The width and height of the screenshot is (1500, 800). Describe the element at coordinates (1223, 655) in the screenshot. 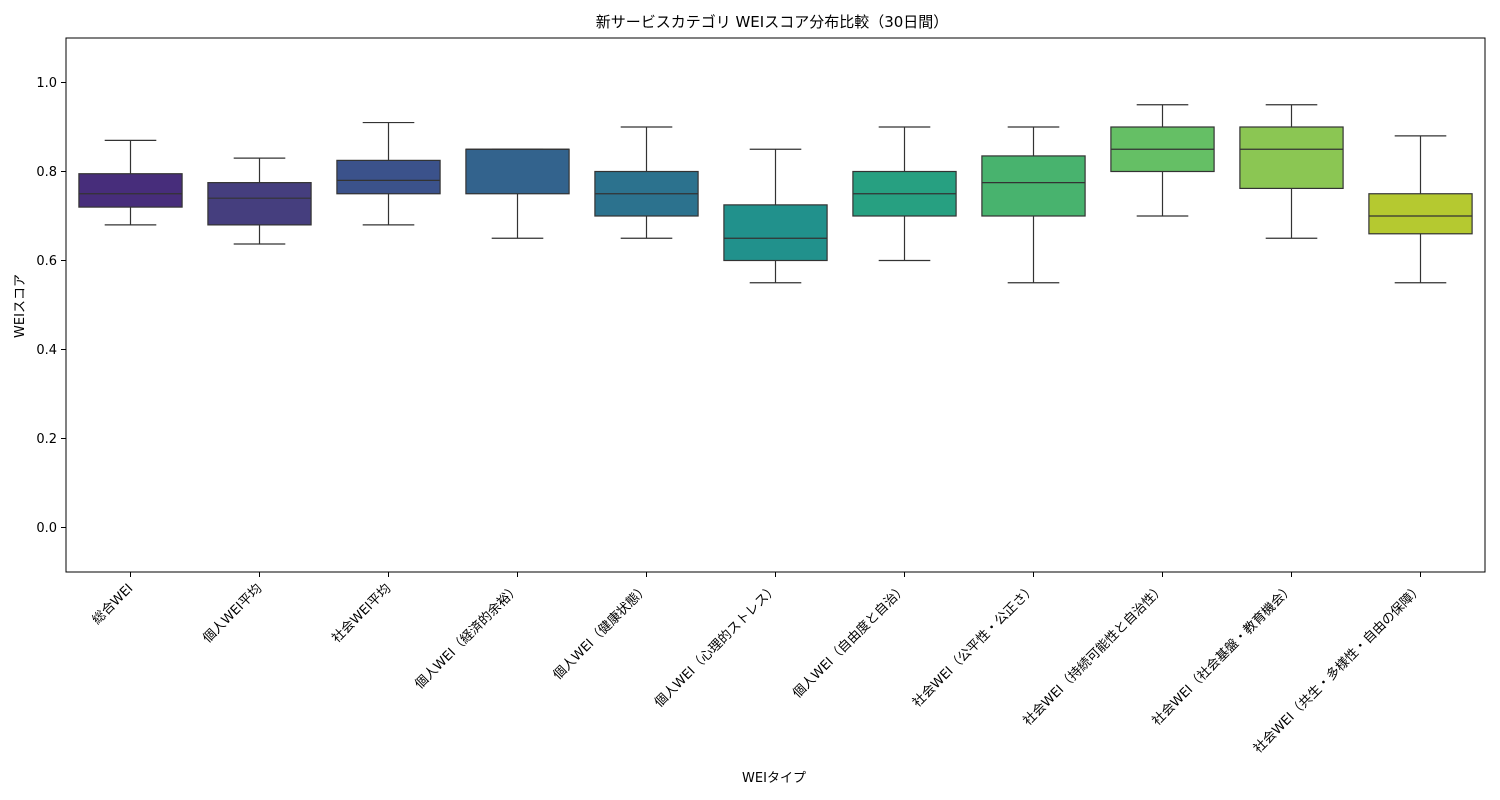

I see `x-tick-label: 社会WEI（社会基盤・教育機会）` at that location.